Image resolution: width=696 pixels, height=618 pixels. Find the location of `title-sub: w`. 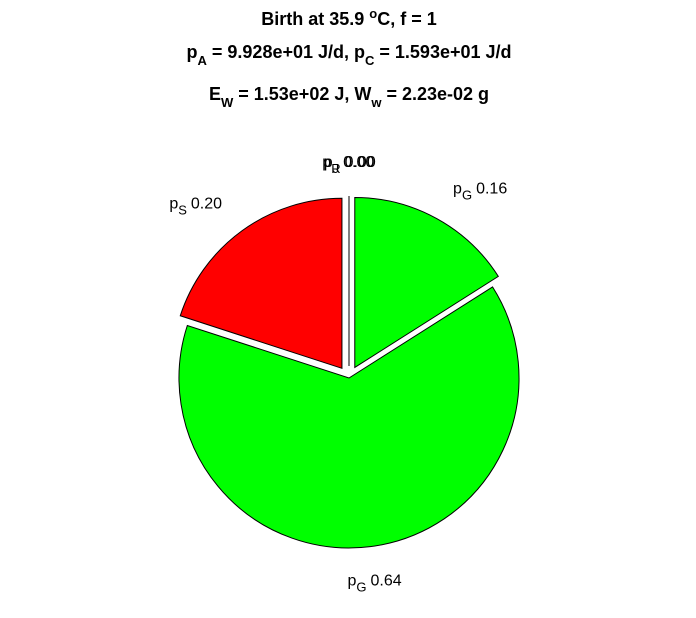

title-sub: w is located at coordinates (376, 102).